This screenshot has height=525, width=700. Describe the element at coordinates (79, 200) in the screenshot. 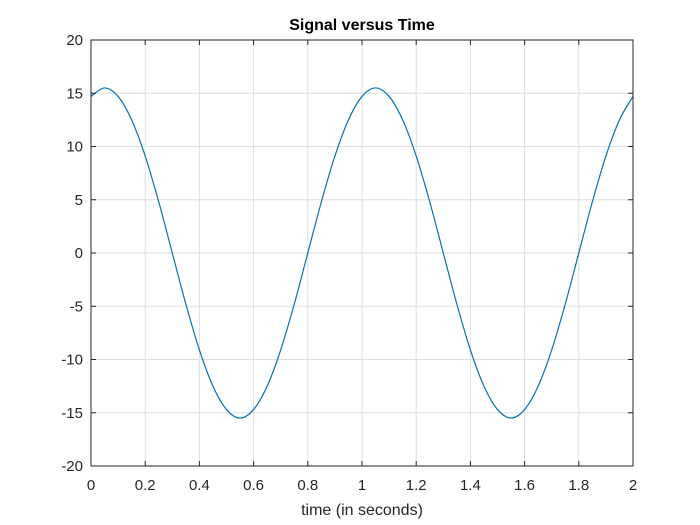

I see `y-tick-label: 5` at that location.